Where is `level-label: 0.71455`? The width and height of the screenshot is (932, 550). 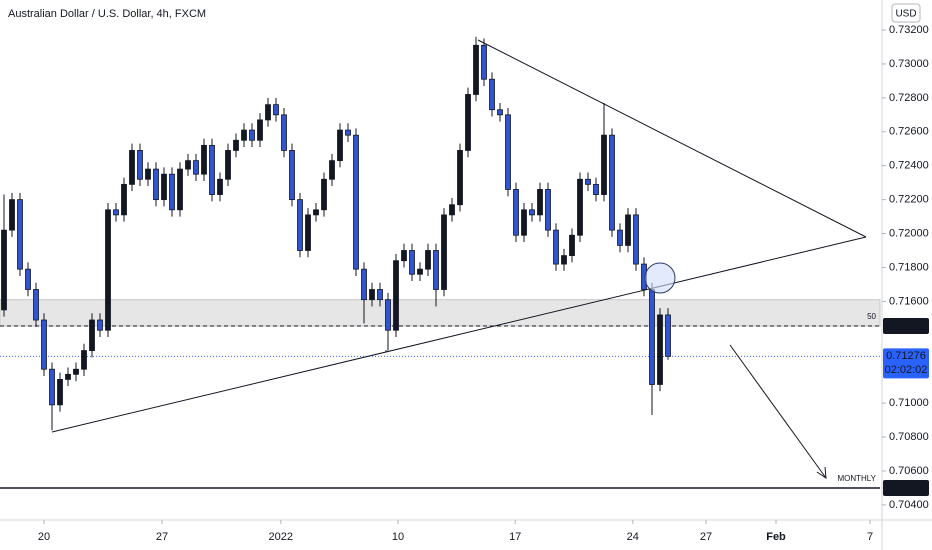
level-label: 0.71455 is located at coordinates (906, 326).